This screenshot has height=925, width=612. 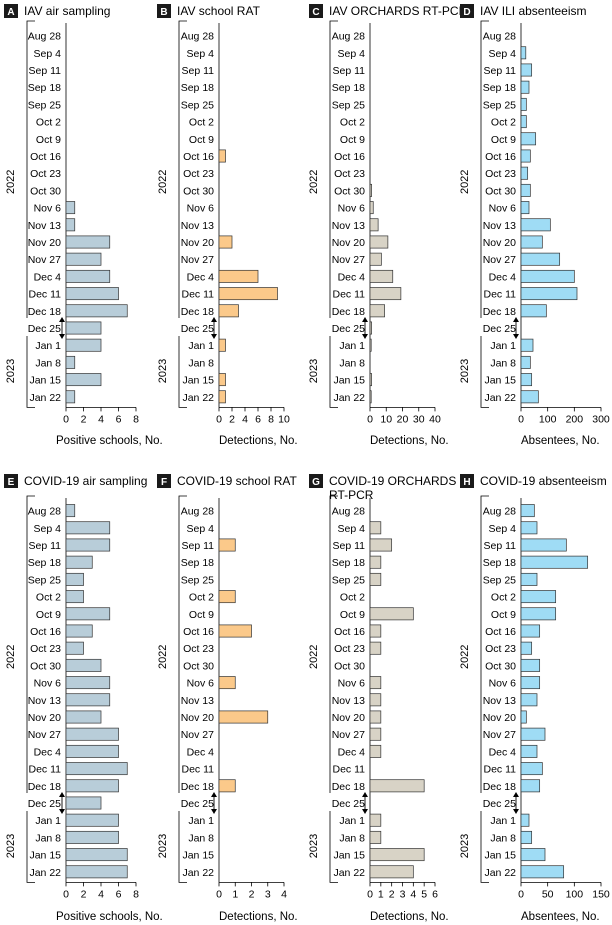 I want to click on x-tick-label: 5, so click(x=424, y=894).